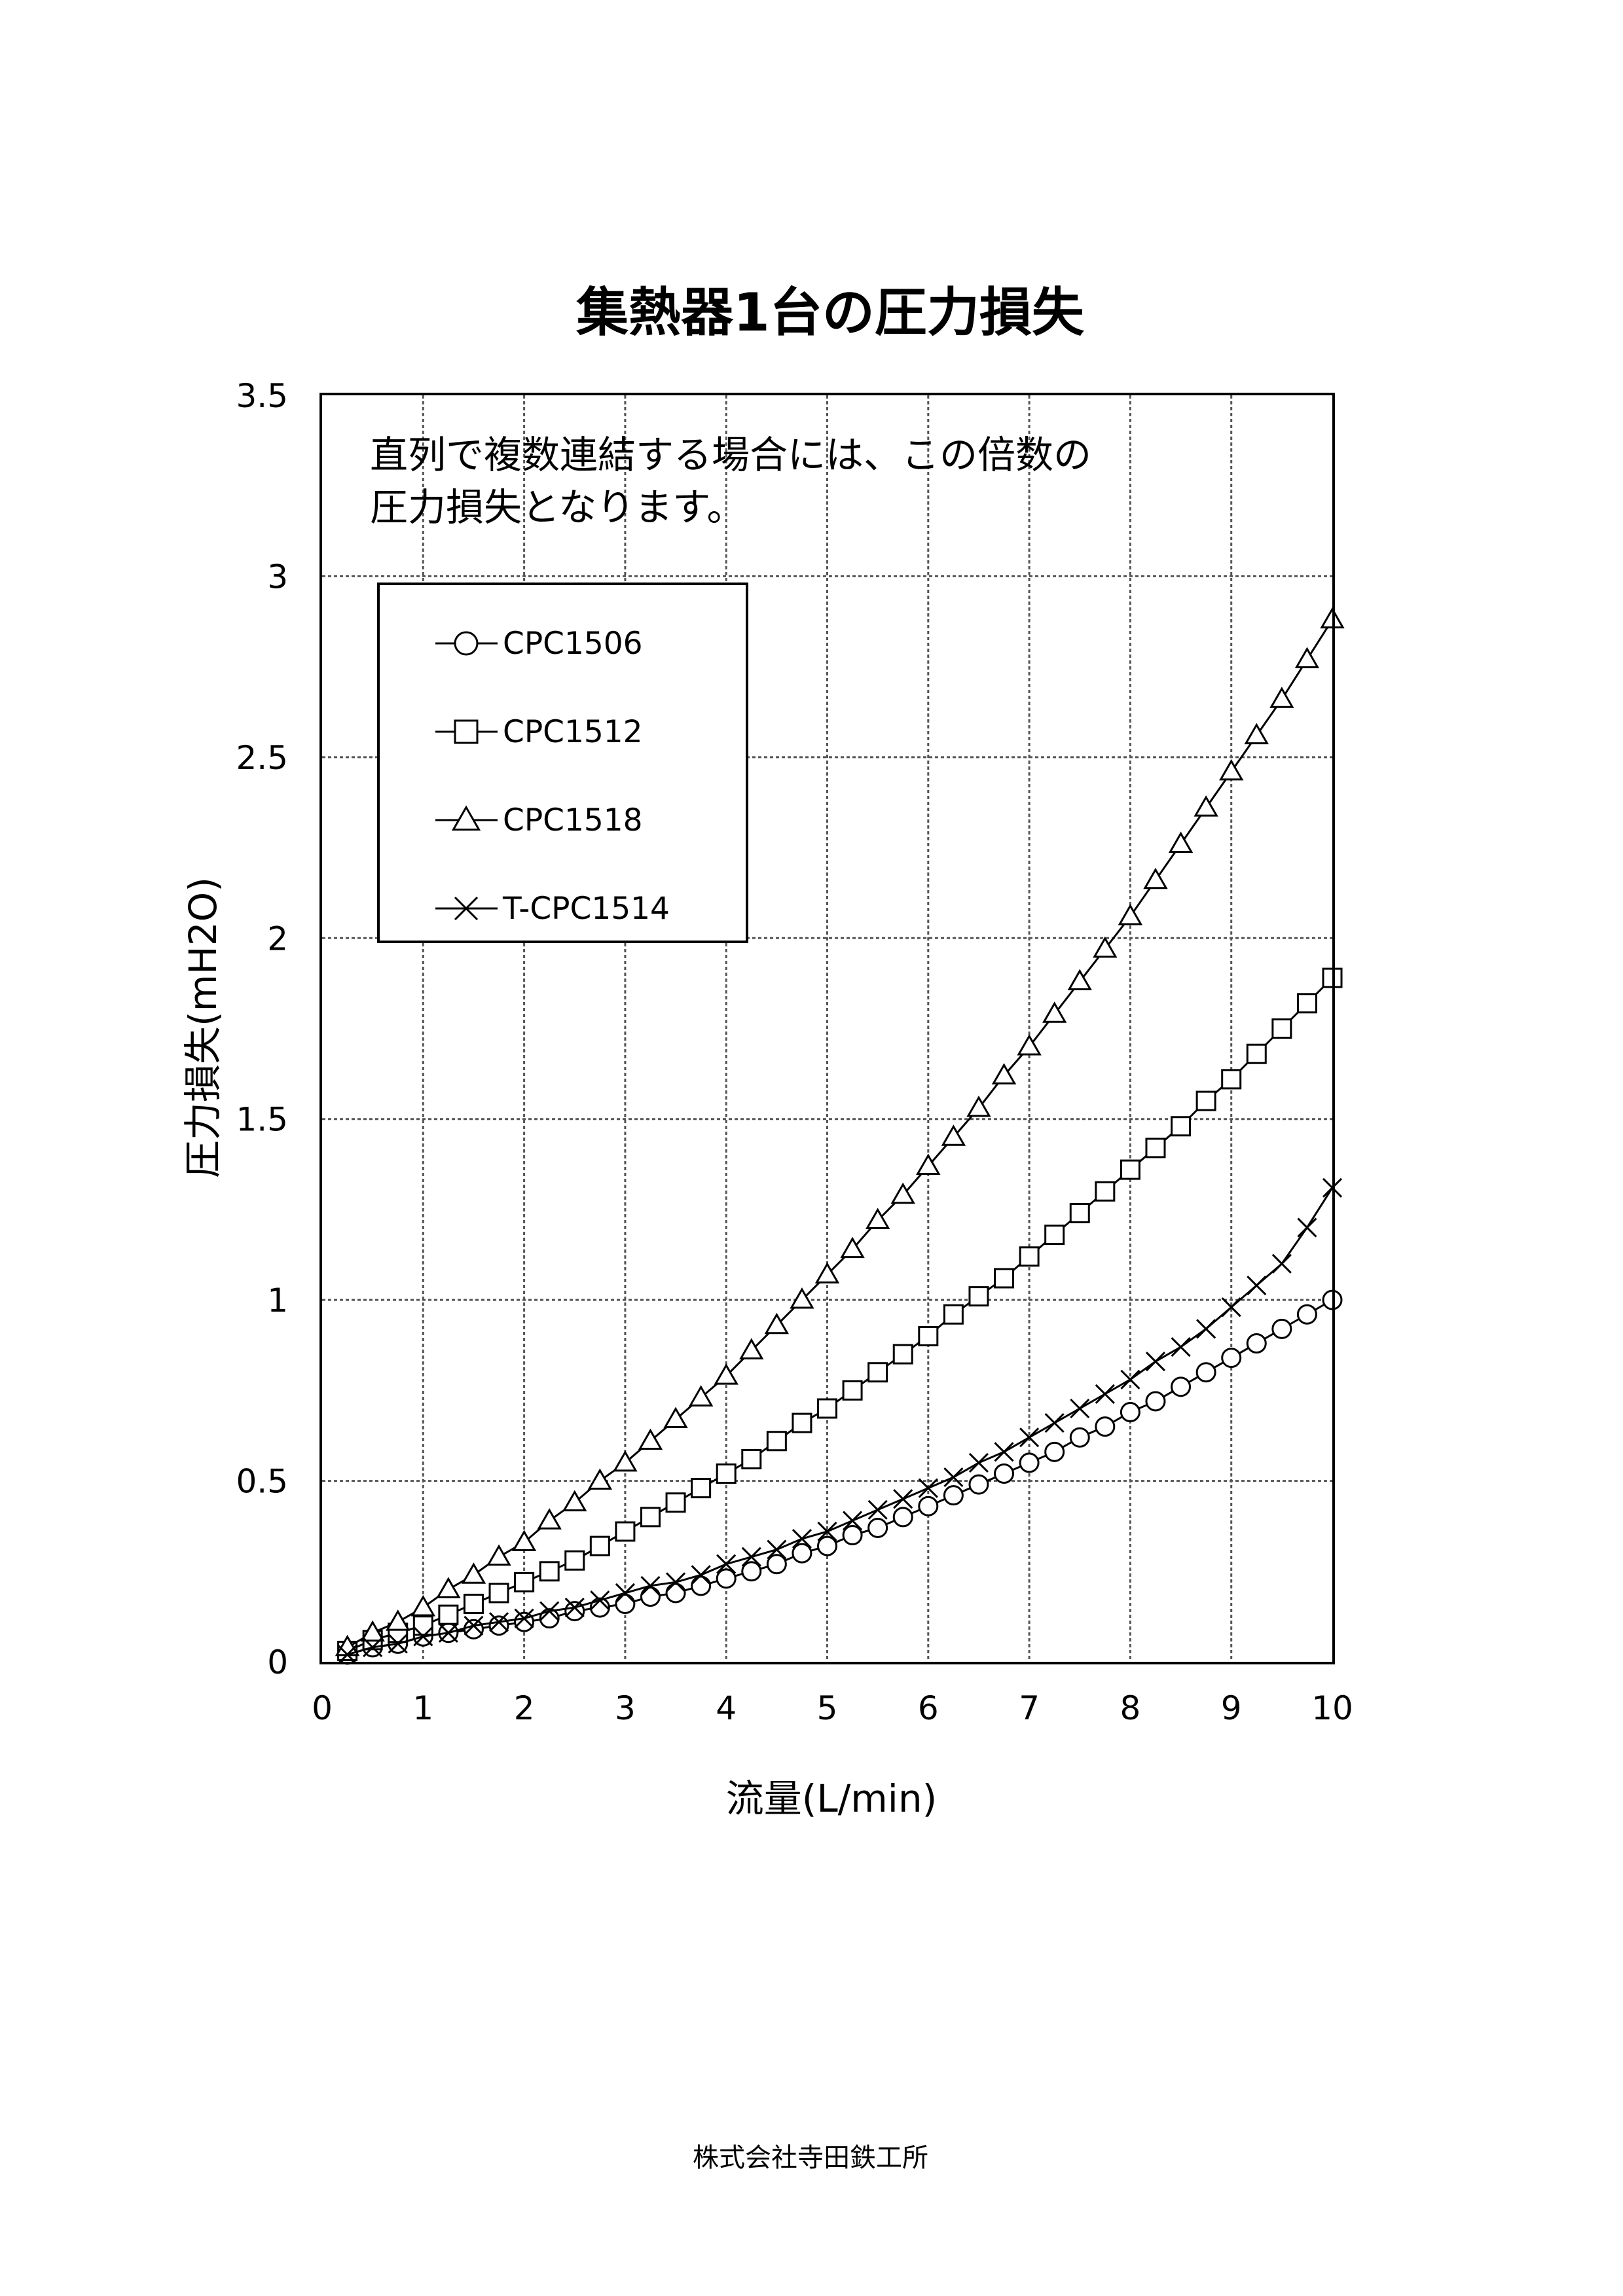 The image size is (1623, 2296). I want to click on x-tick-label: 7, so click(1029, 1708).